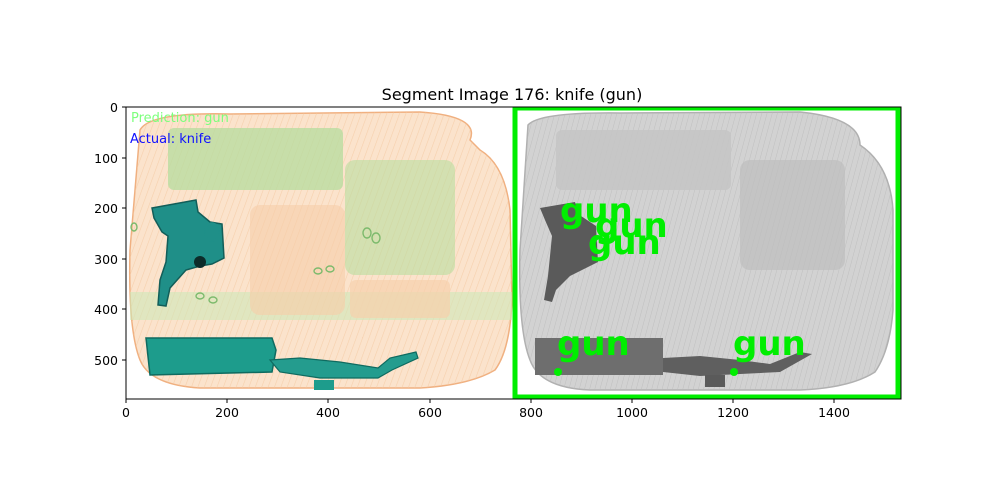 The width and height of the screenshot is (1000, 500). Describe the element at coordinates (834, 412) in the screenshot. I see `x-tick-label: 1400` at that location.